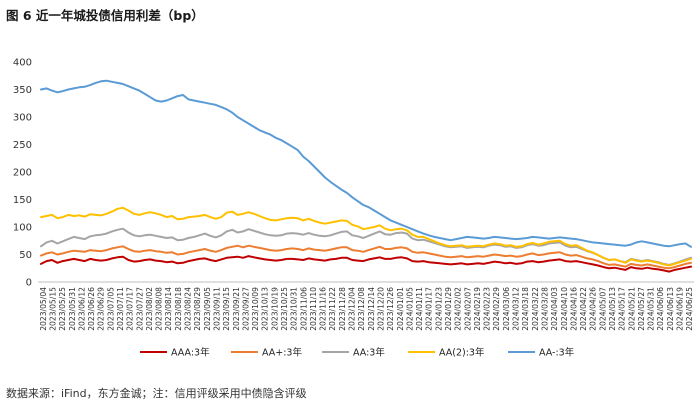  What do you see at coordinates (190, 353) in the screenshot?
I see `legend-label: AAA:3年` at bounding box center [190, 353].